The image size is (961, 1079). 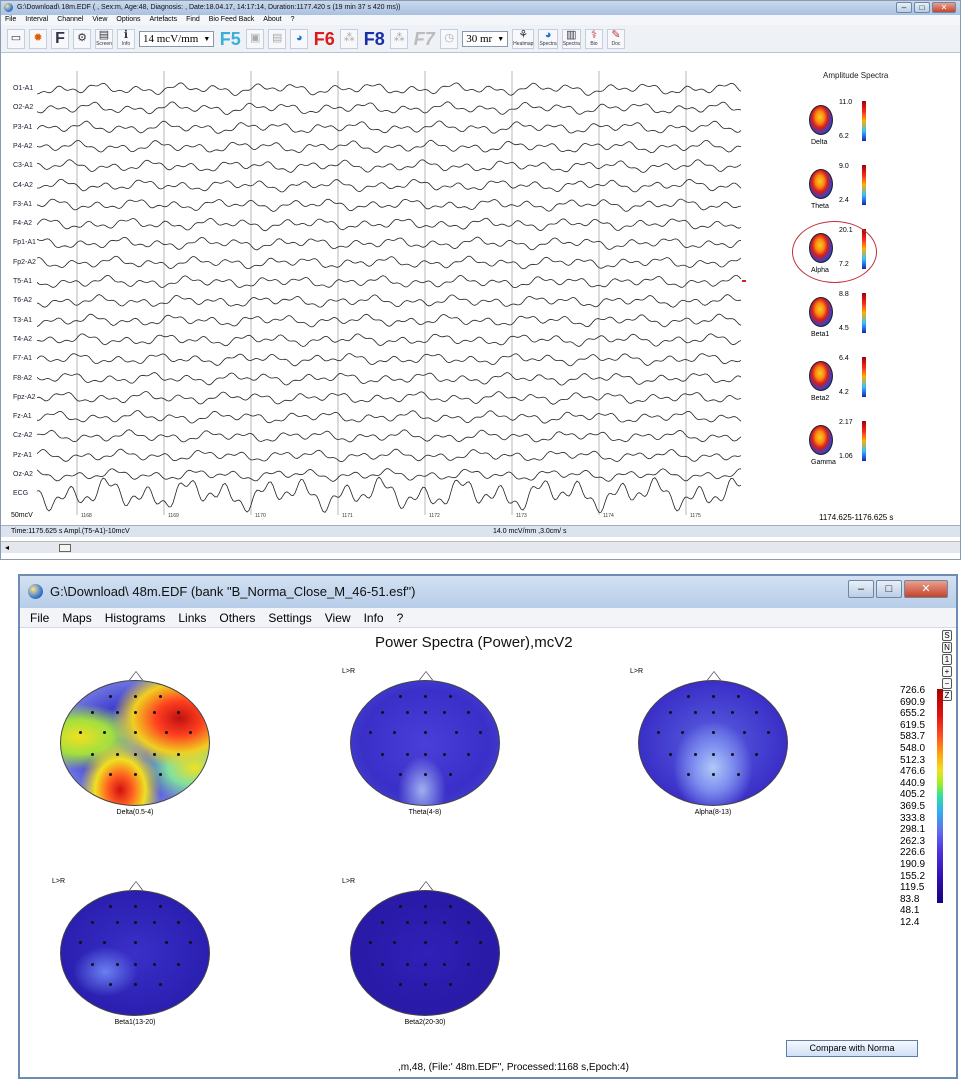 What do you see at coordinates (337, 618) in the screenshot?
I see `maps-menu-view: View` at bounding box center [337, 618].